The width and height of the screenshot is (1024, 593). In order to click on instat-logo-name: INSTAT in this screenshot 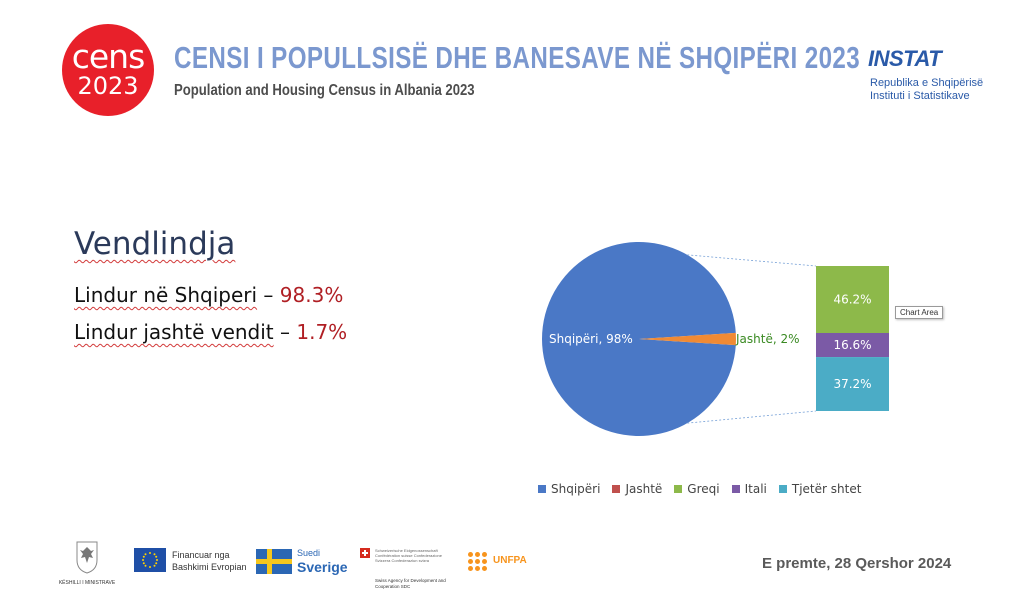, I will do `click(905, 58)`.